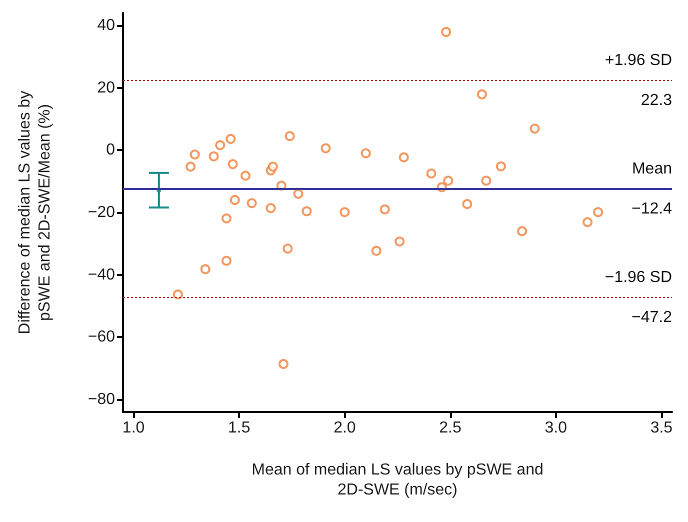  What do you see at coordinates (661, 428) in the screenshot?
I see `x-tick-label: 3.5` at bounding box center [661, 428].